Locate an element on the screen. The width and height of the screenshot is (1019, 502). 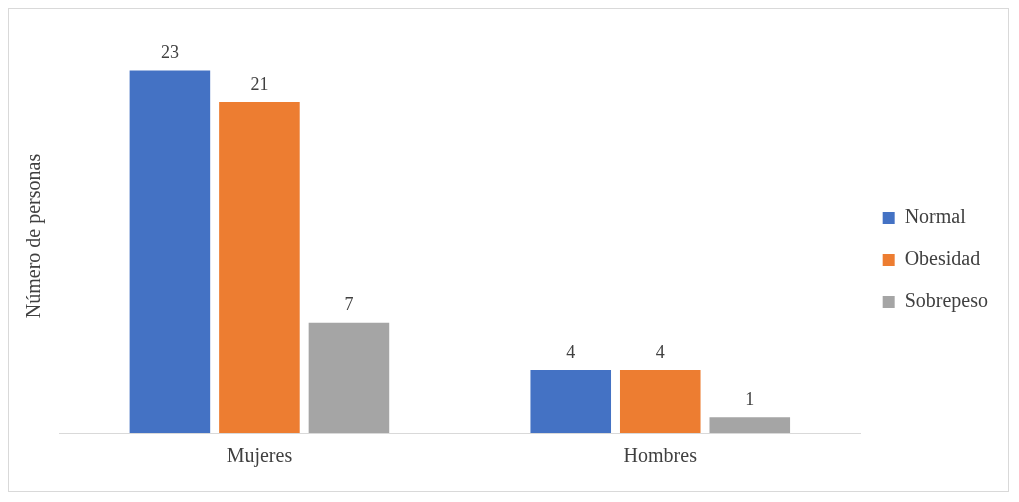
data-label: 23 is located at coordinates (169, 52).